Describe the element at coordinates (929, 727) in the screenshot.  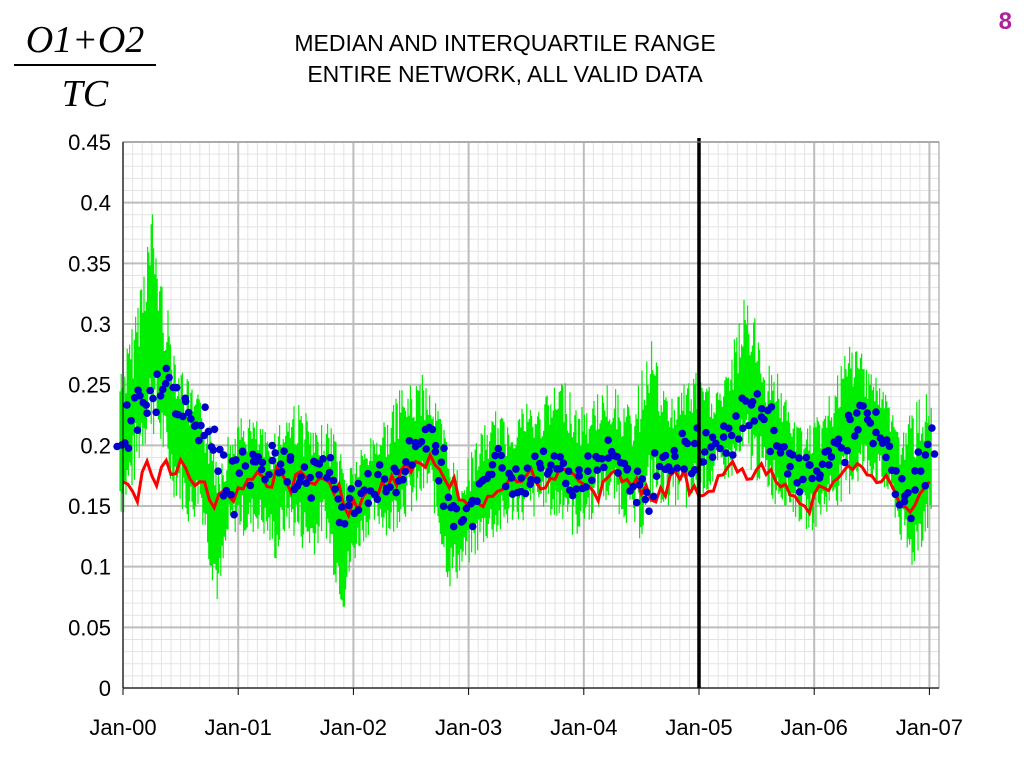
I see `x-tick-label: Jan-07` at that location.